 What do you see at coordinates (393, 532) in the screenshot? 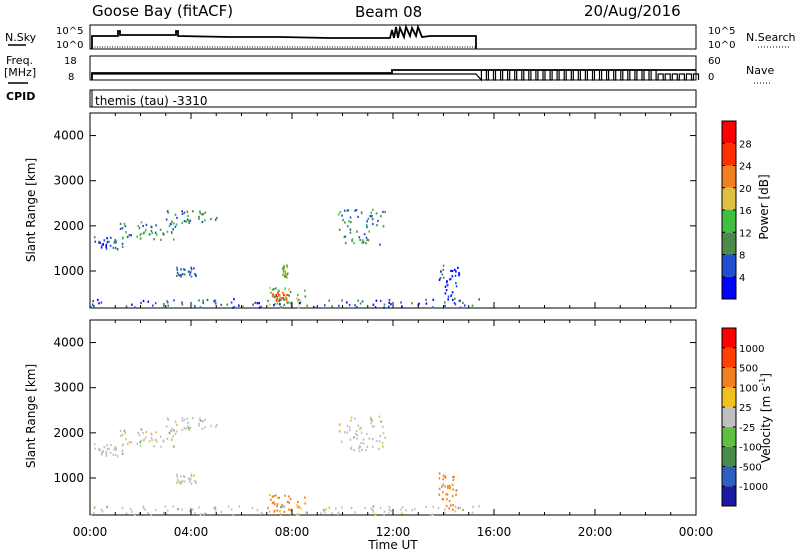
I see `x-tick-label: 12:00` at bounding box center [393, 532].